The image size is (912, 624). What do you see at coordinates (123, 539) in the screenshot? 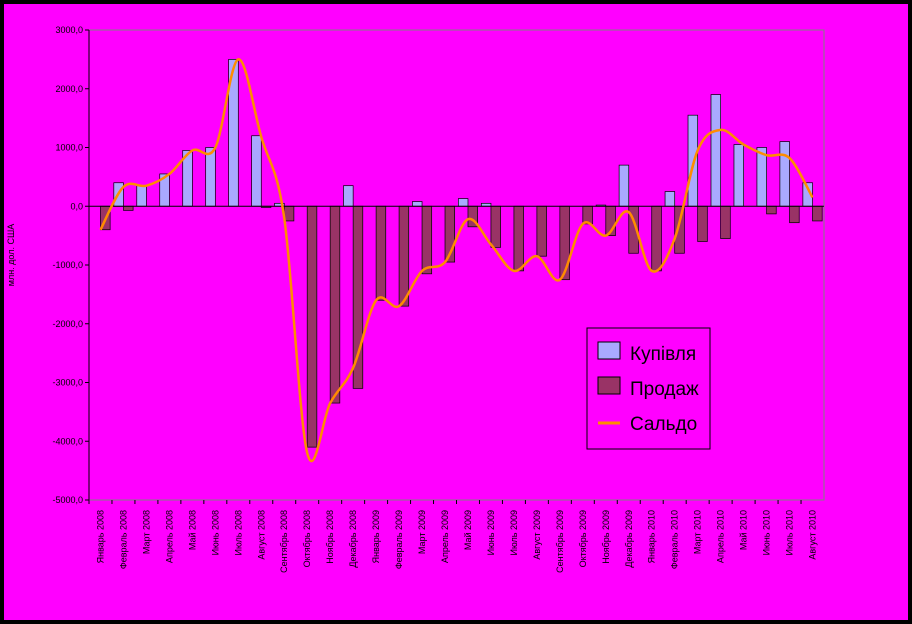
I see `x-tick-label: Февраль 2008` at bounding box center [123, 539].